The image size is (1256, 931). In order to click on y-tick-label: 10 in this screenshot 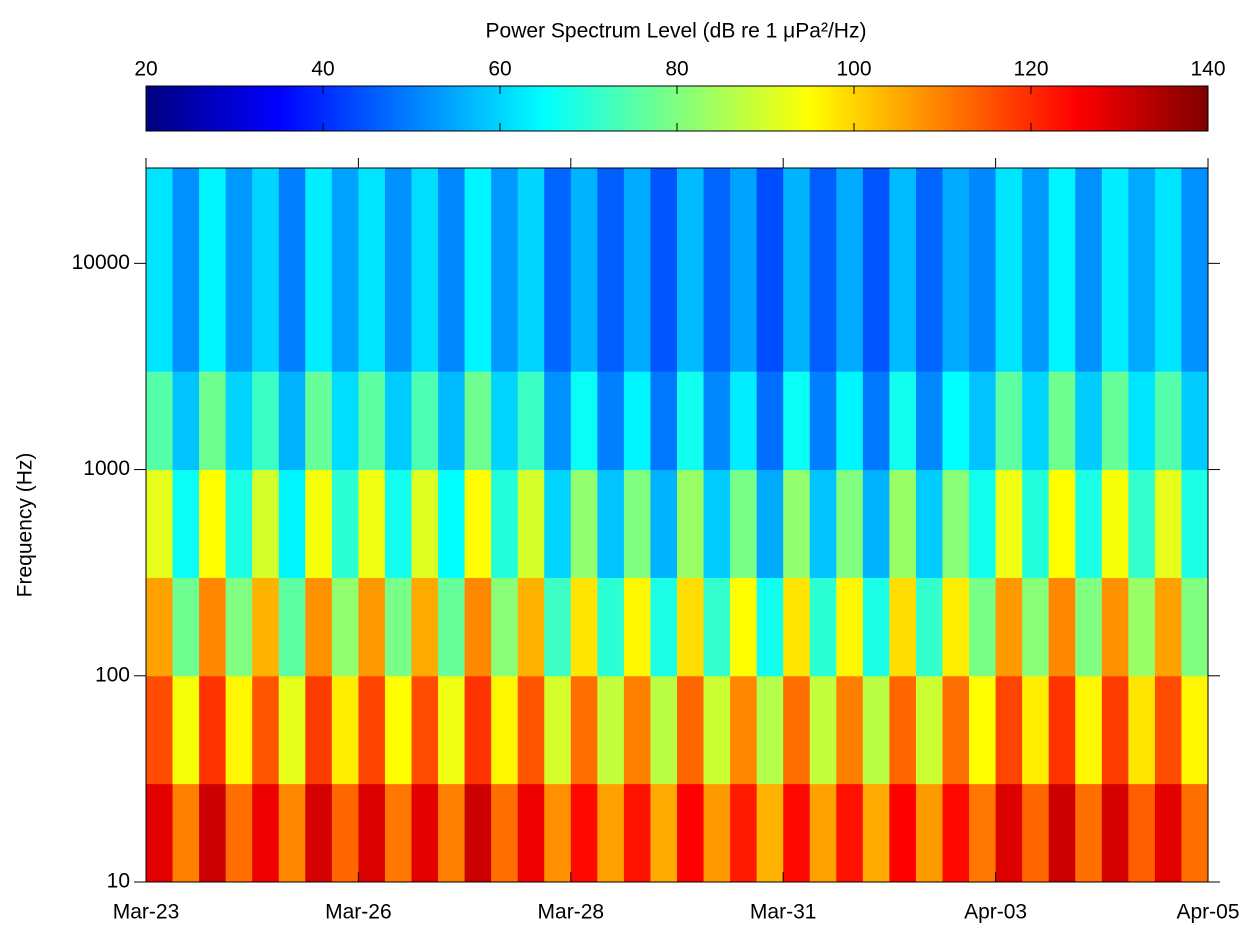, I will do `click(118, 881)`.